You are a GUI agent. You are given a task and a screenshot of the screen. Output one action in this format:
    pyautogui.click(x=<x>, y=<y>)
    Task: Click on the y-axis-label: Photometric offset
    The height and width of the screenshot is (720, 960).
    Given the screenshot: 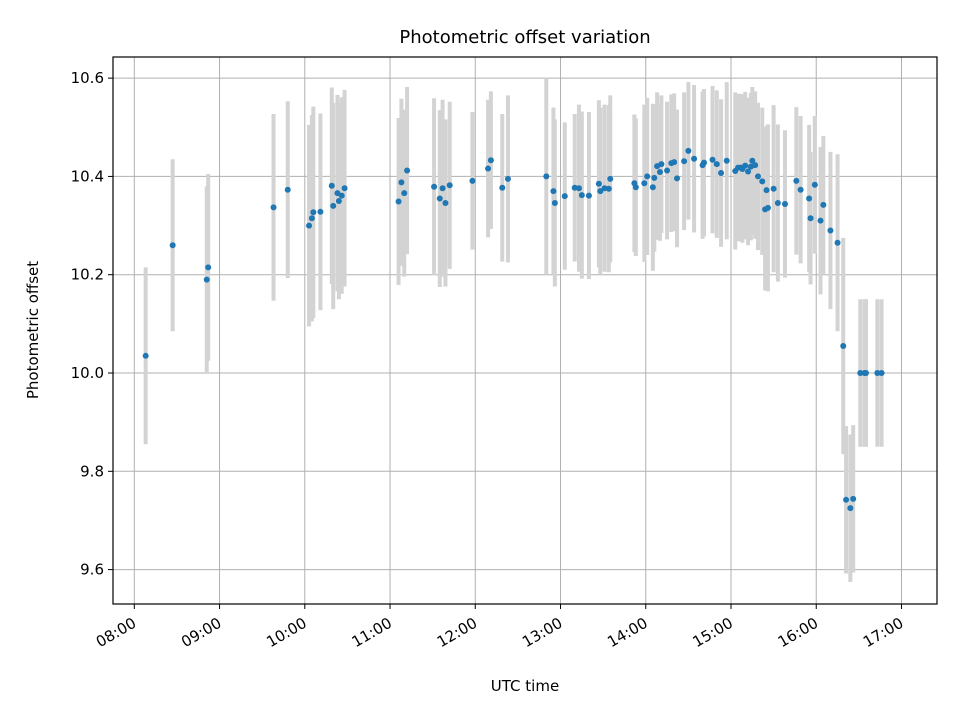 What is the action you would take?
    pyautogui.click(x=33, y=330)
    